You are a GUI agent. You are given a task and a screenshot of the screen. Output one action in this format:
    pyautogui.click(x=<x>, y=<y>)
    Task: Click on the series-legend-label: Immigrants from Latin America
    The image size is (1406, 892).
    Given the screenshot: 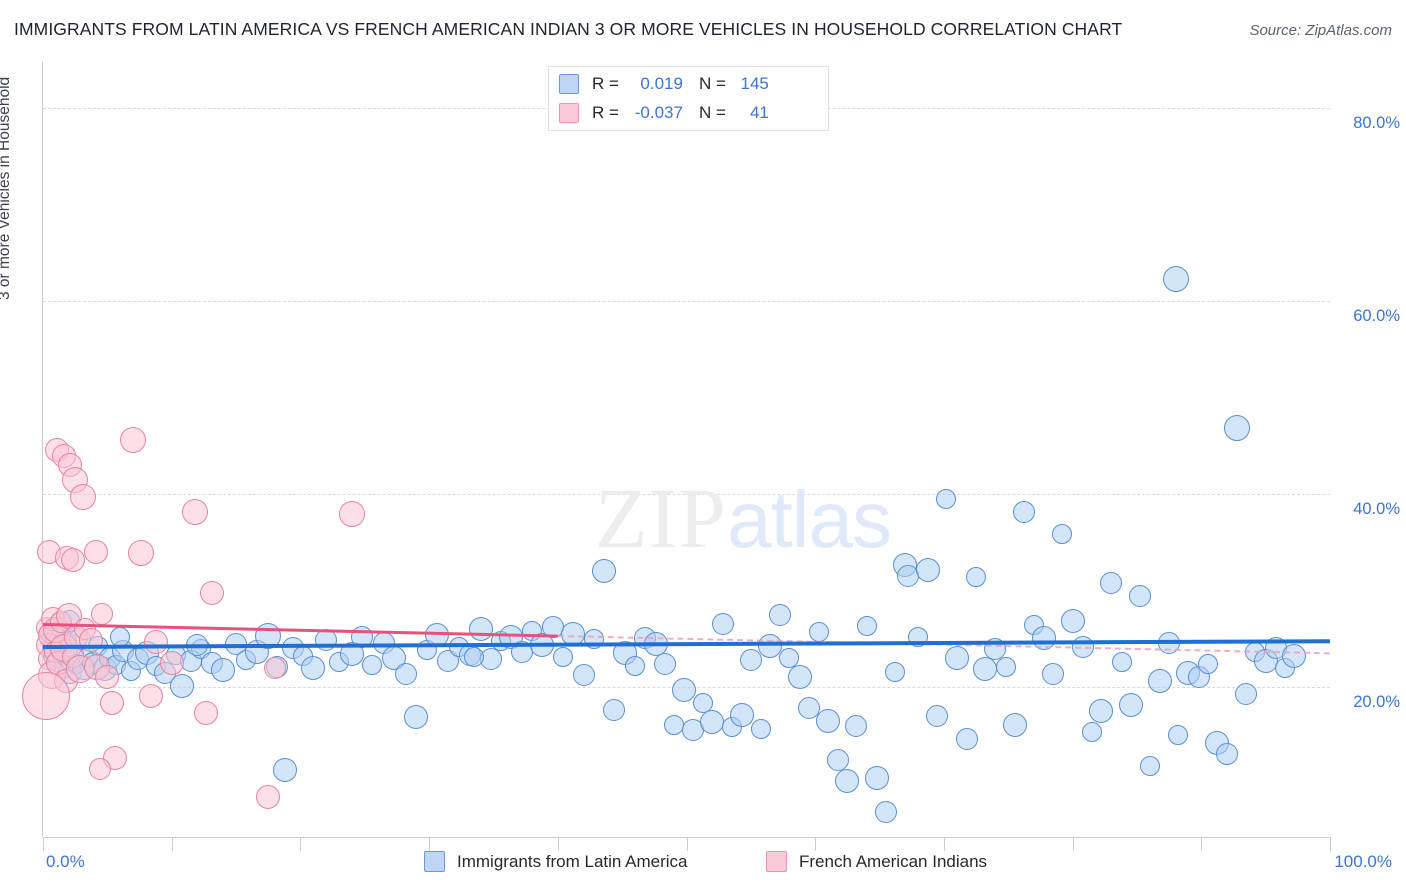 What is the action you would take?
    pyautogui.click(x=572, y=861)
    